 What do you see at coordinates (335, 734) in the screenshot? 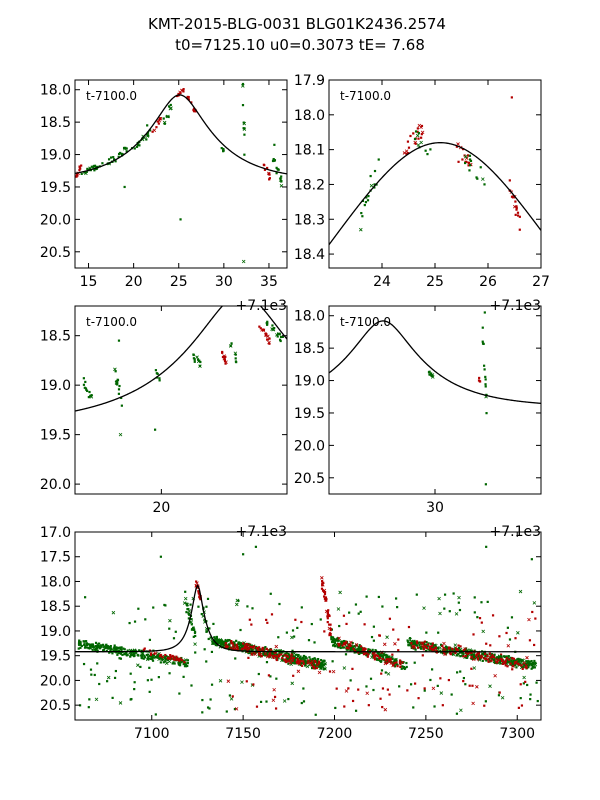
I see `x-tick-label: 7200` at bounding box center [335, 734].